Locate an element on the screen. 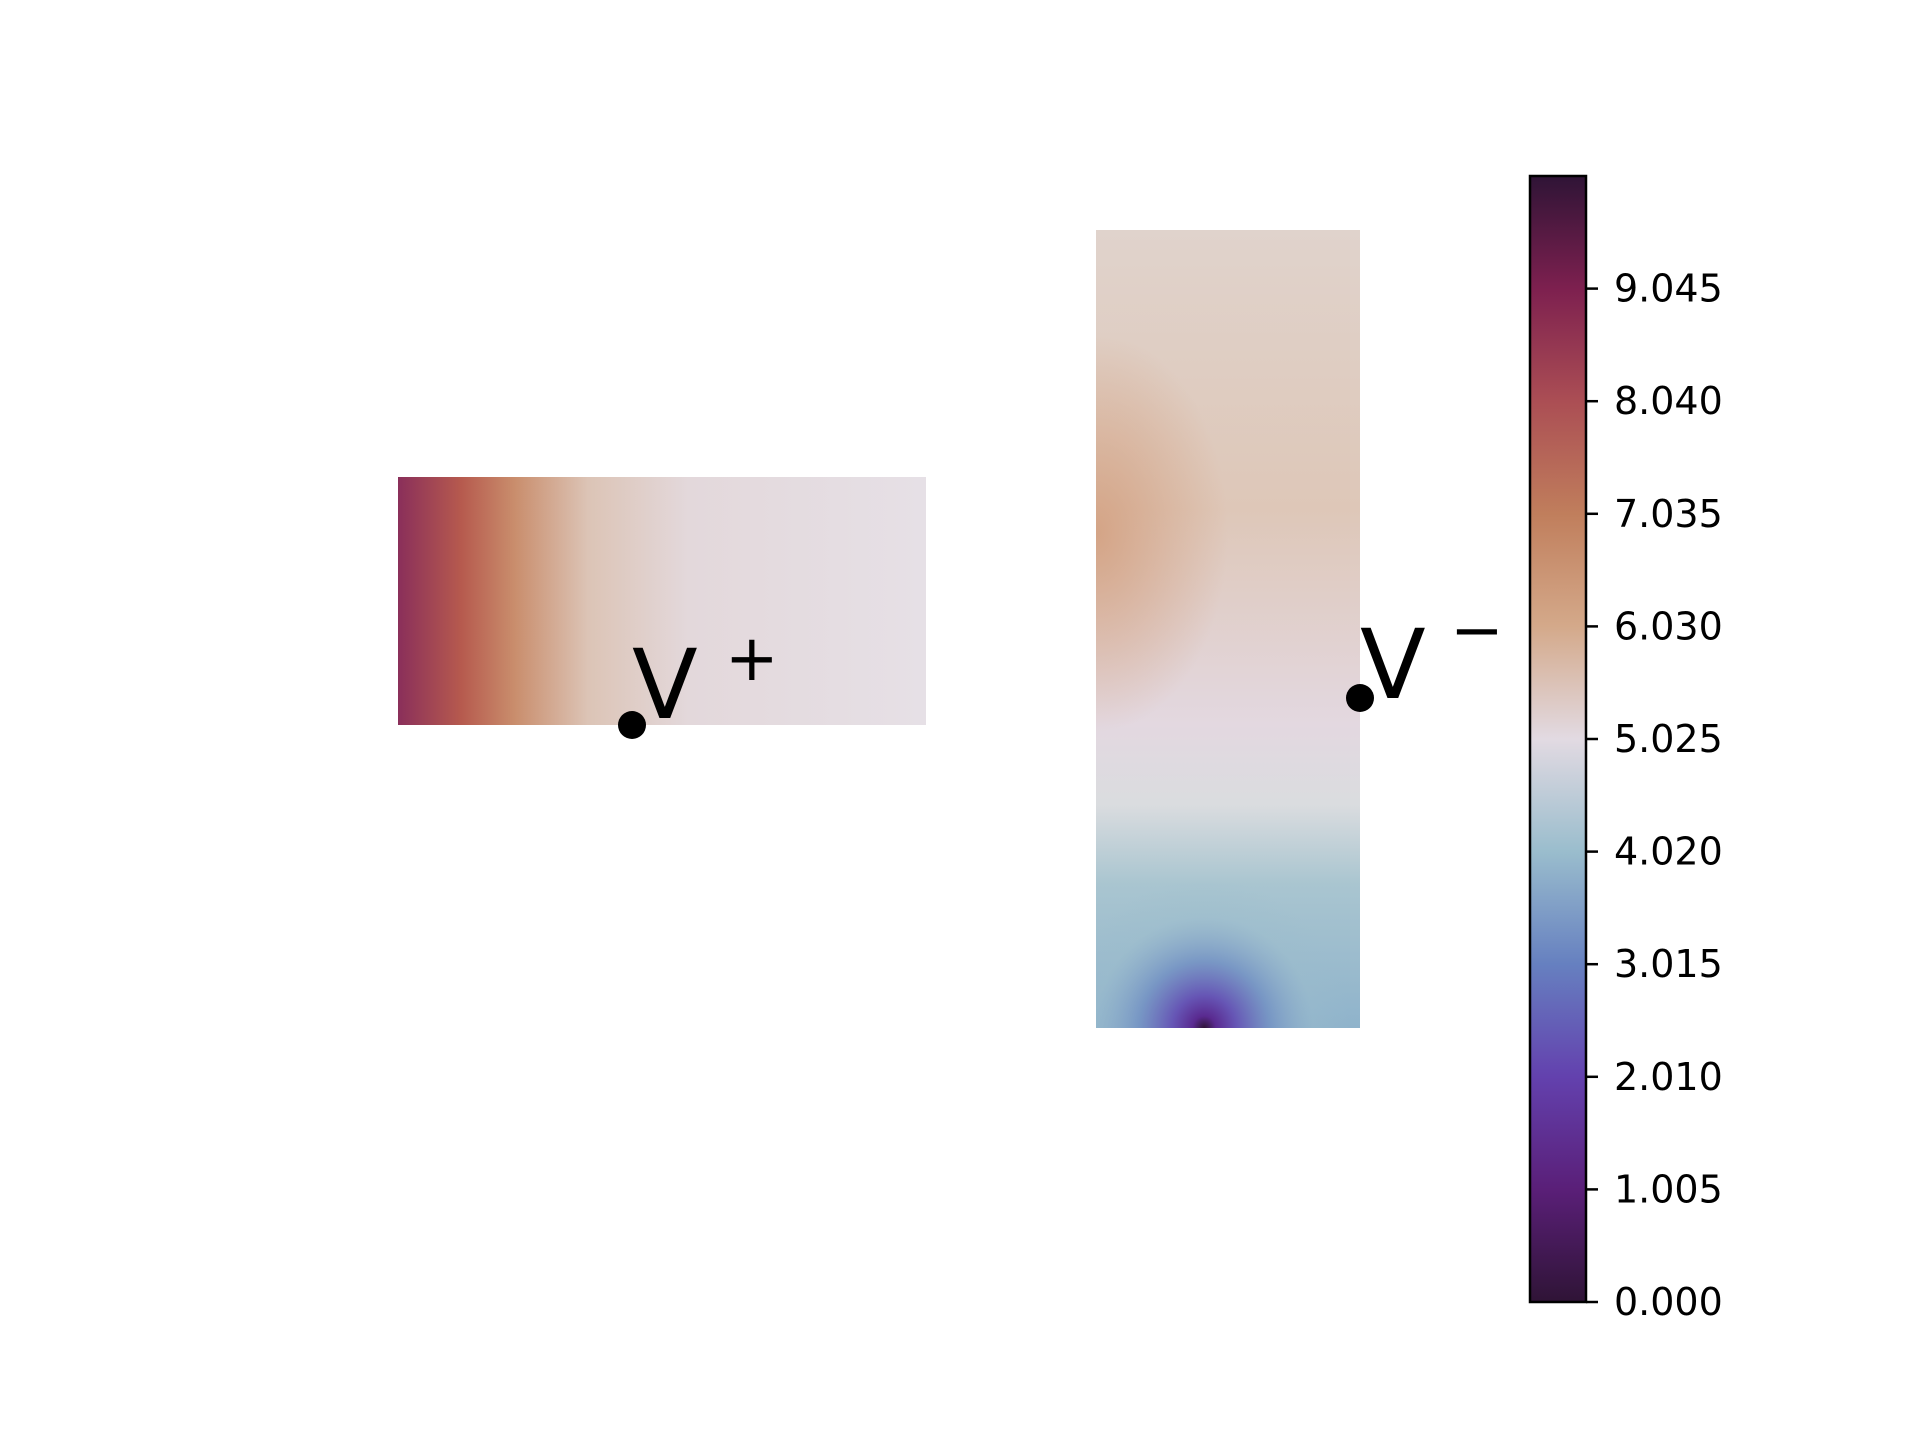 This screenshot has width=1920, height=1440. colorbar-tick-label: 0.000 is located at coordinates (1668, 1302).